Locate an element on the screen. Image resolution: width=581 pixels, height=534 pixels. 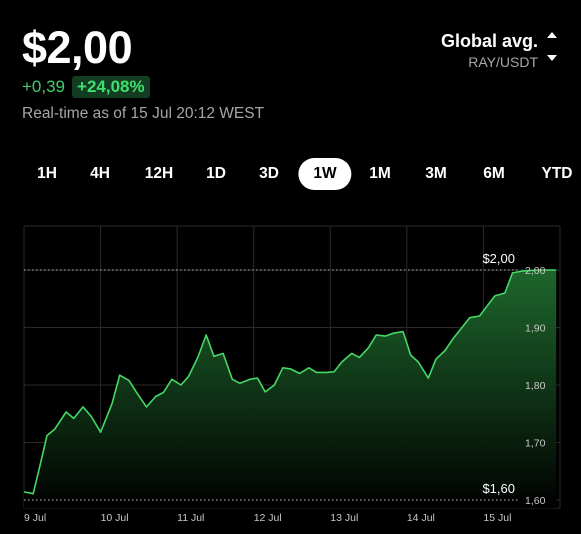
timeframe-tabs: 1H 4H 12H 1D 3D 1W 1M 3M 6M YTD is located at coordinates (290, 174).